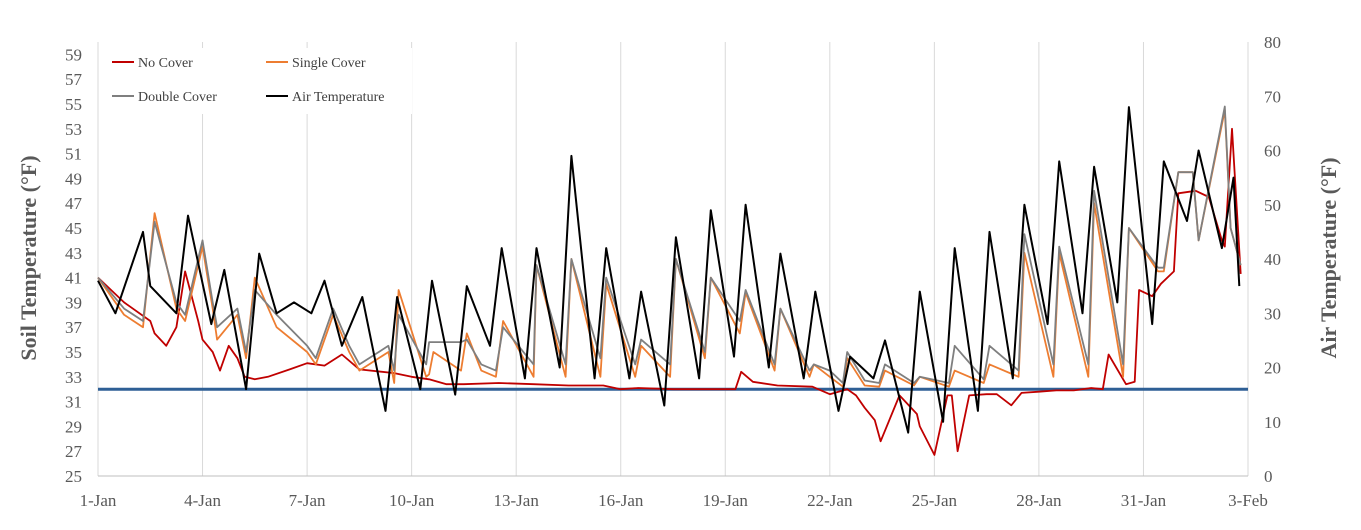 The width and height of the screenshot is (1361, 530). Describe the element at coordinates (1272, 205) in the screenshot. I see `y2-tick-label: 50` at that location.